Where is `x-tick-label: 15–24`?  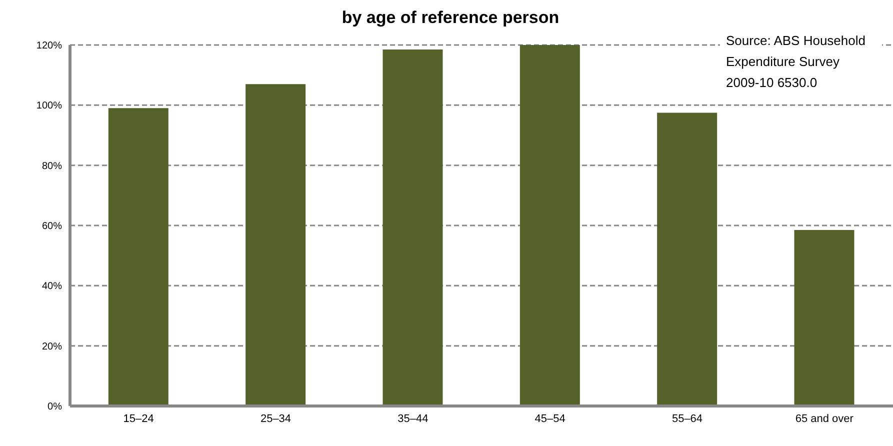
x-tick-label: 15–24 is located at coordinates (138, 418).